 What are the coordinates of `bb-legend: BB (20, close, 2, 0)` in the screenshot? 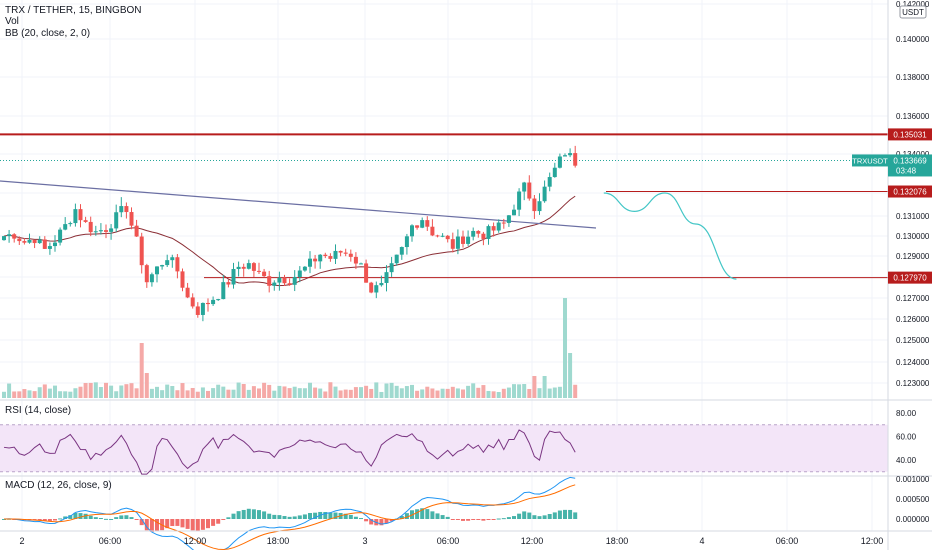 It's located at (47, 33).